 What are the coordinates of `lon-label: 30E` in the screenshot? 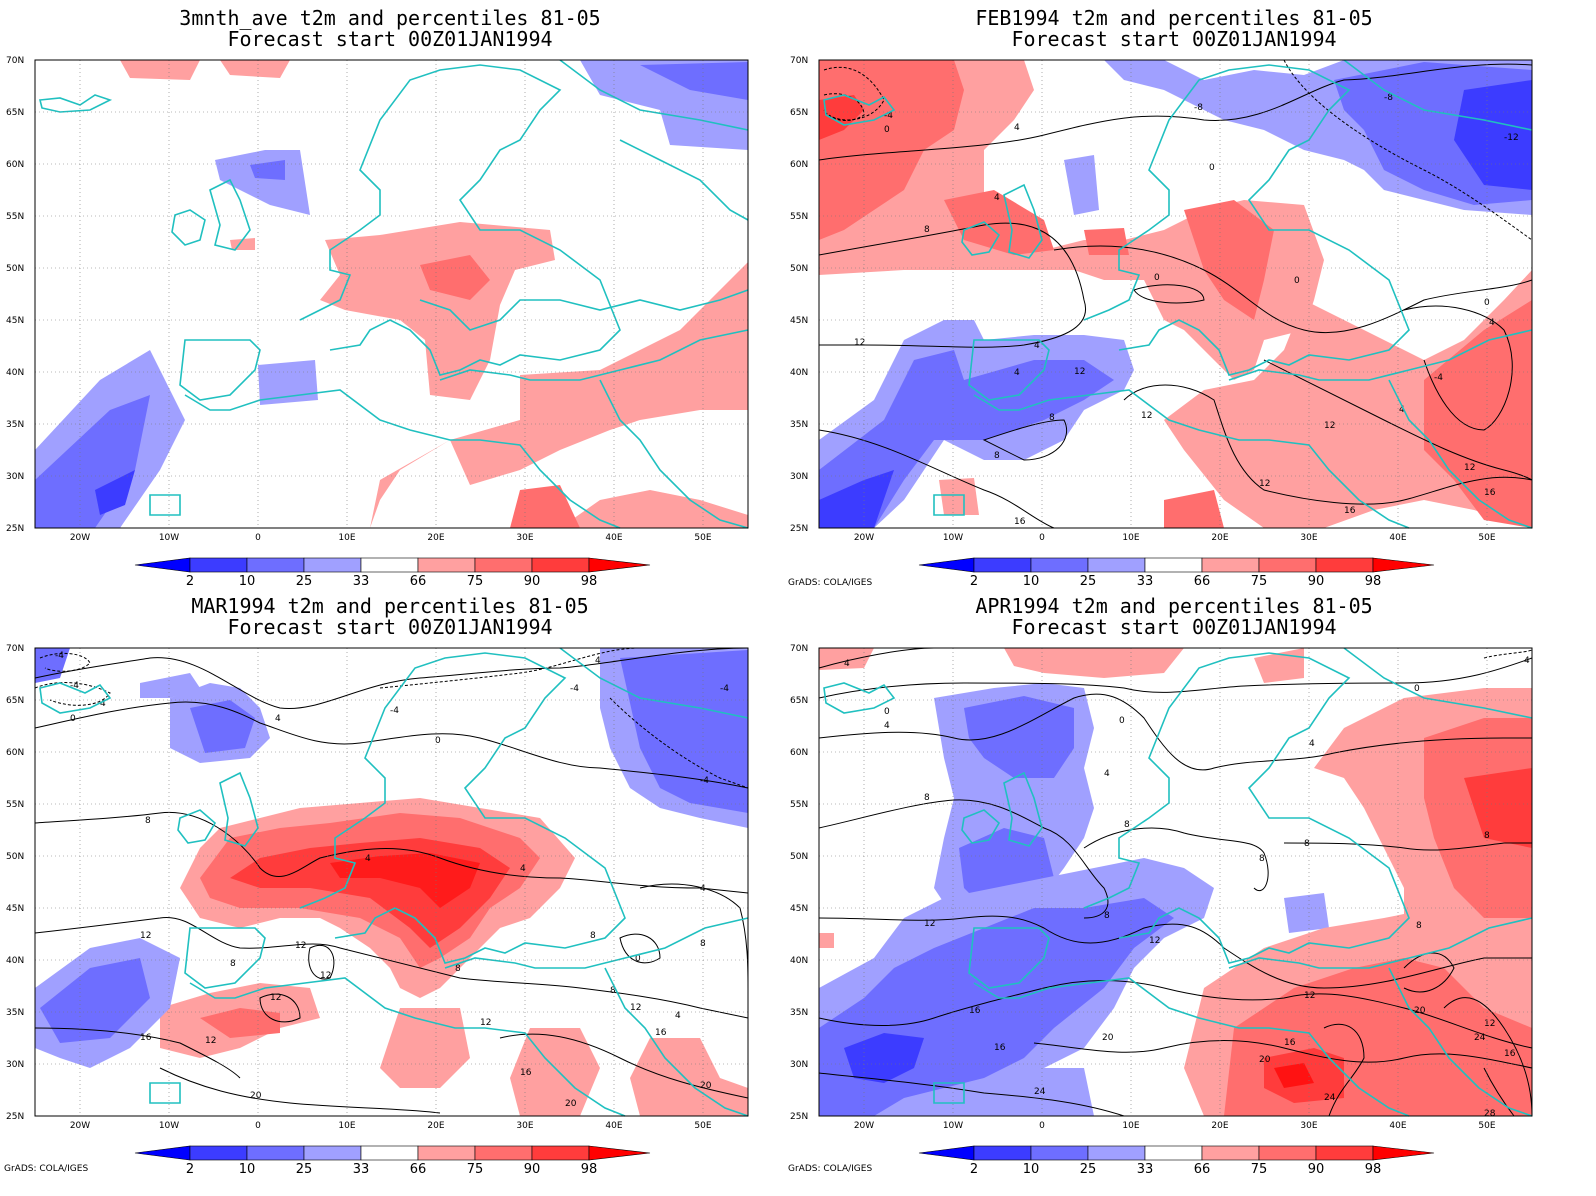 It's located at (524, 1126).